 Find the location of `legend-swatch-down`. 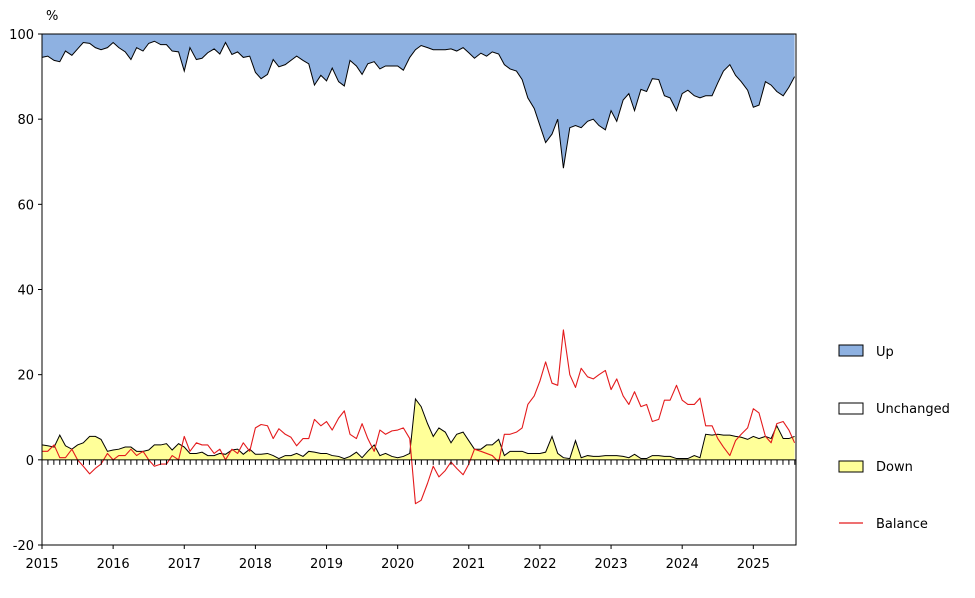

legend-swatch-down is located at coordinates (851, 466).